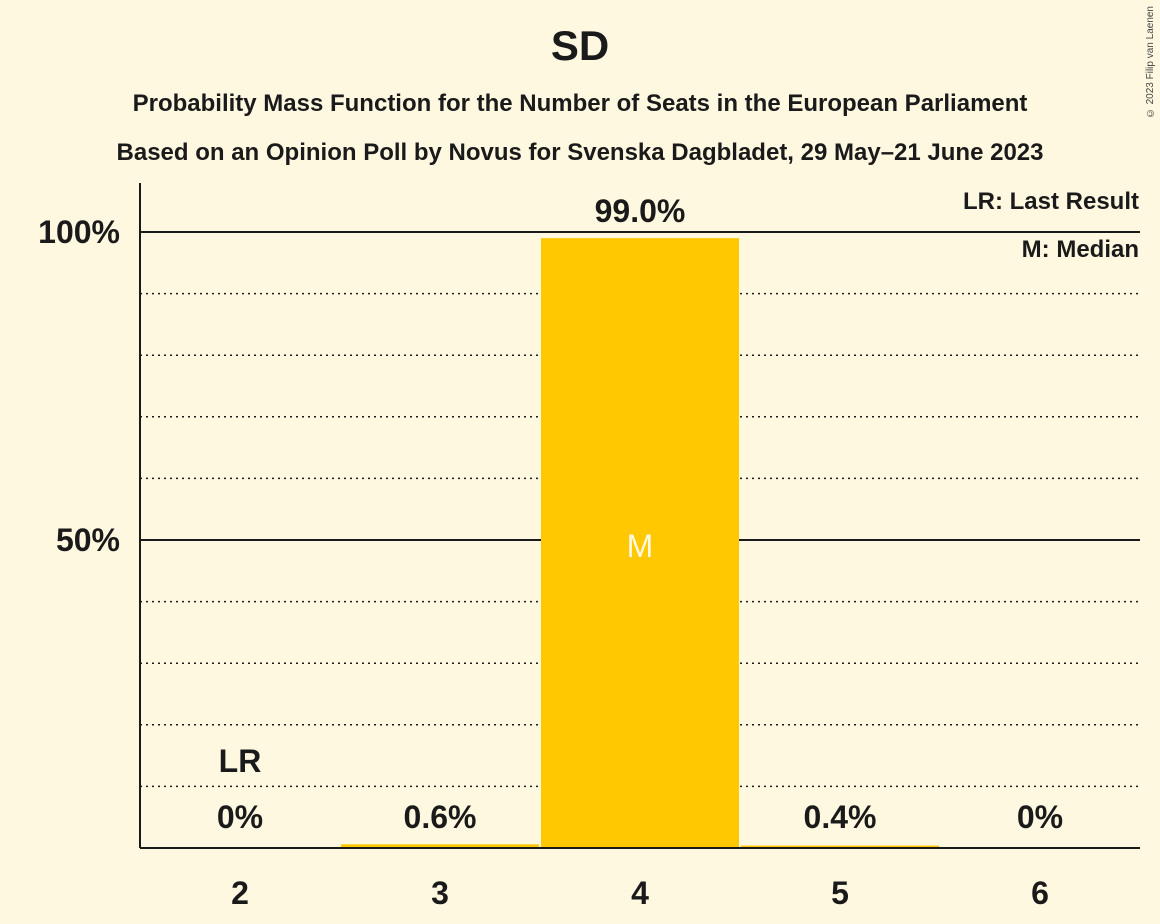 Image resolution: width=1160 pixels, height=924 pixels. I want to click on x-tick-label: 4, so click(640, 893).